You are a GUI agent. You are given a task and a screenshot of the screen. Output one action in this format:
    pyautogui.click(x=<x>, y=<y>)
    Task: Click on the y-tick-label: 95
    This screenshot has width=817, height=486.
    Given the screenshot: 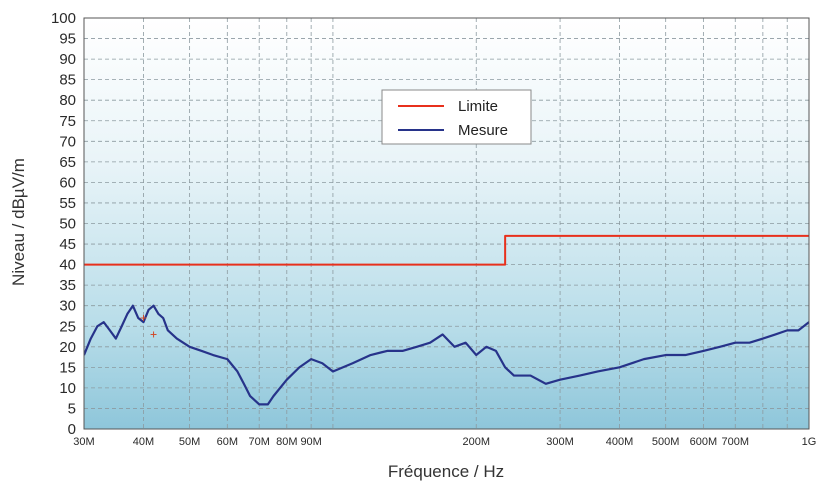 What is the action you would take?
    pyautogui.click(x=67, y=39)
    